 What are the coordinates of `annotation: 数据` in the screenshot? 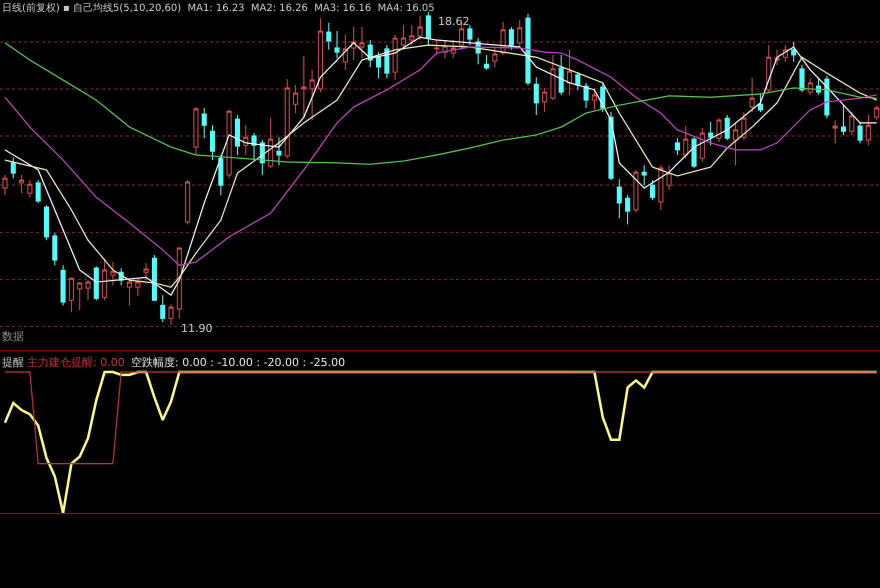 It's located at (13, 336).